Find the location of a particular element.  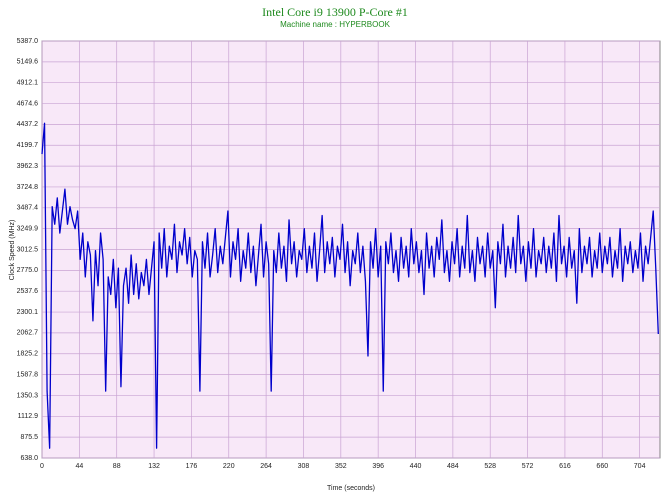

y-tick-label: 2775.0 is located at coordinates (28, 270).